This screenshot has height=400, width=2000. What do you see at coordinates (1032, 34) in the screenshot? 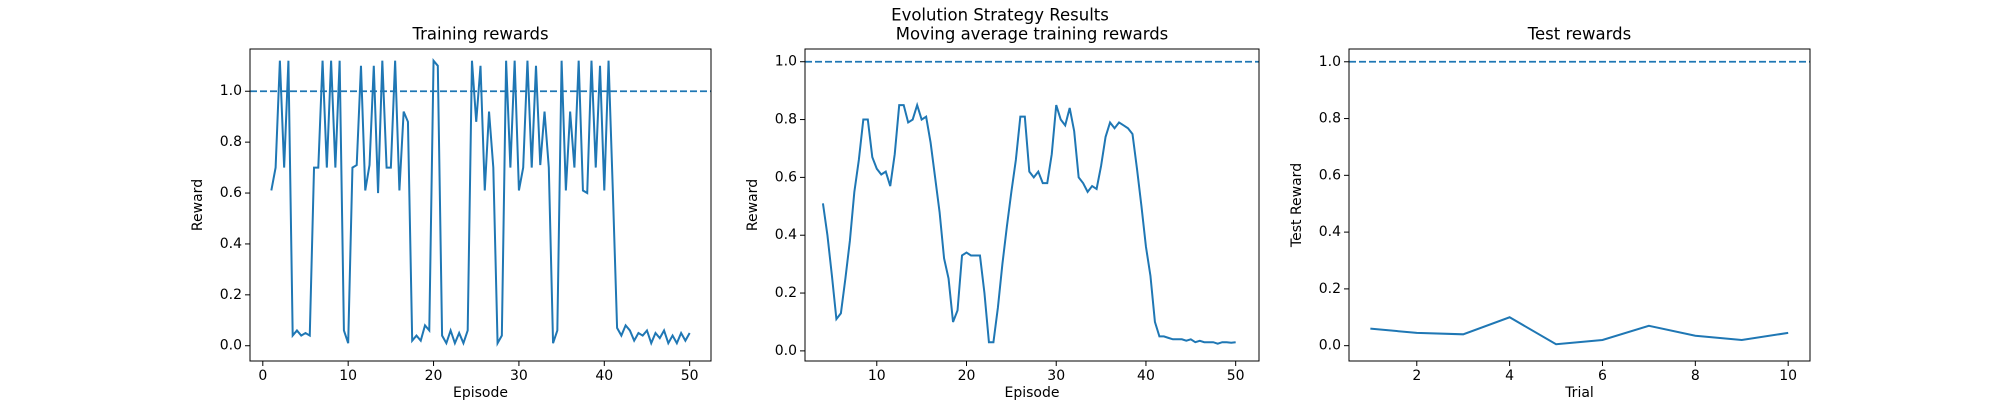
I see `axes-title: Moving average training rewards` at bounding box center [1032, 34].